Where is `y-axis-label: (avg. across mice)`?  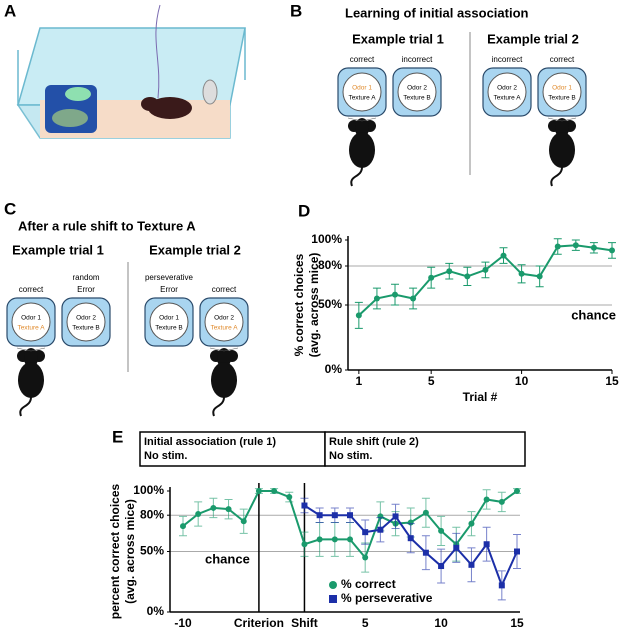
y-axis-label: (avg. across mice) is located at coordinates (314, 305).